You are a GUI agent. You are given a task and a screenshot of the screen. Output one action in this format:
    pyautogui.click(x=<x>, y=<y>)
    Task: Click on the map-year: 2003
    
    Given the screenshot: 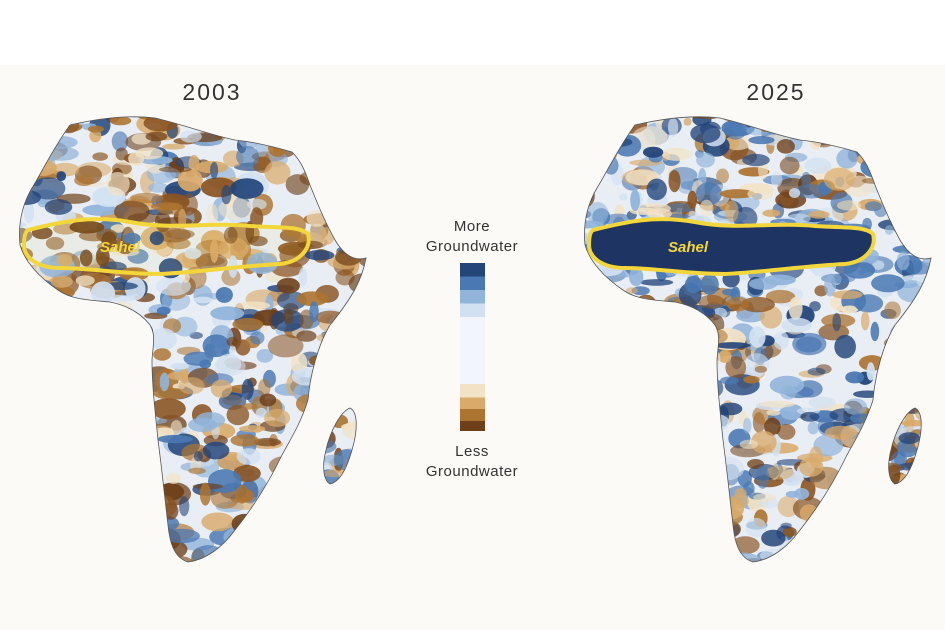 What is the action you would take?
    pyautogui.click(x=211, y=92)
    